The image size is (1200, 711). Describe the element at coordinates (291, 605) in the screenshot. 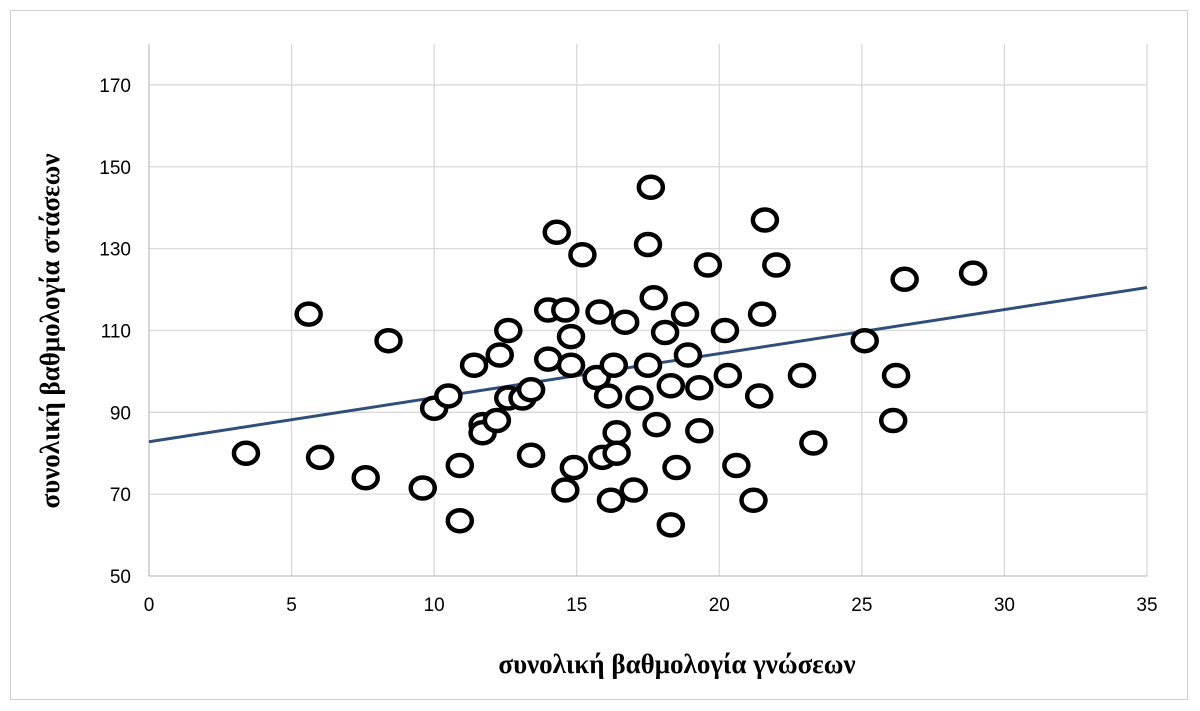

I see `x-tick-label: 5` at that location.